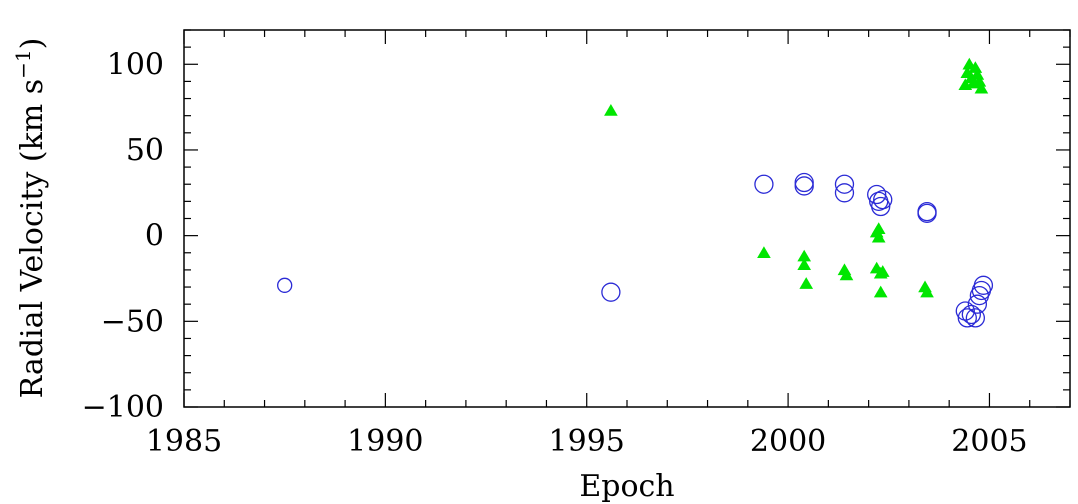  What do you see at coordinates (23, 63) in the screenshot?
I see `y-axis-label-superscript: −1` at bounding box center [23, 63].